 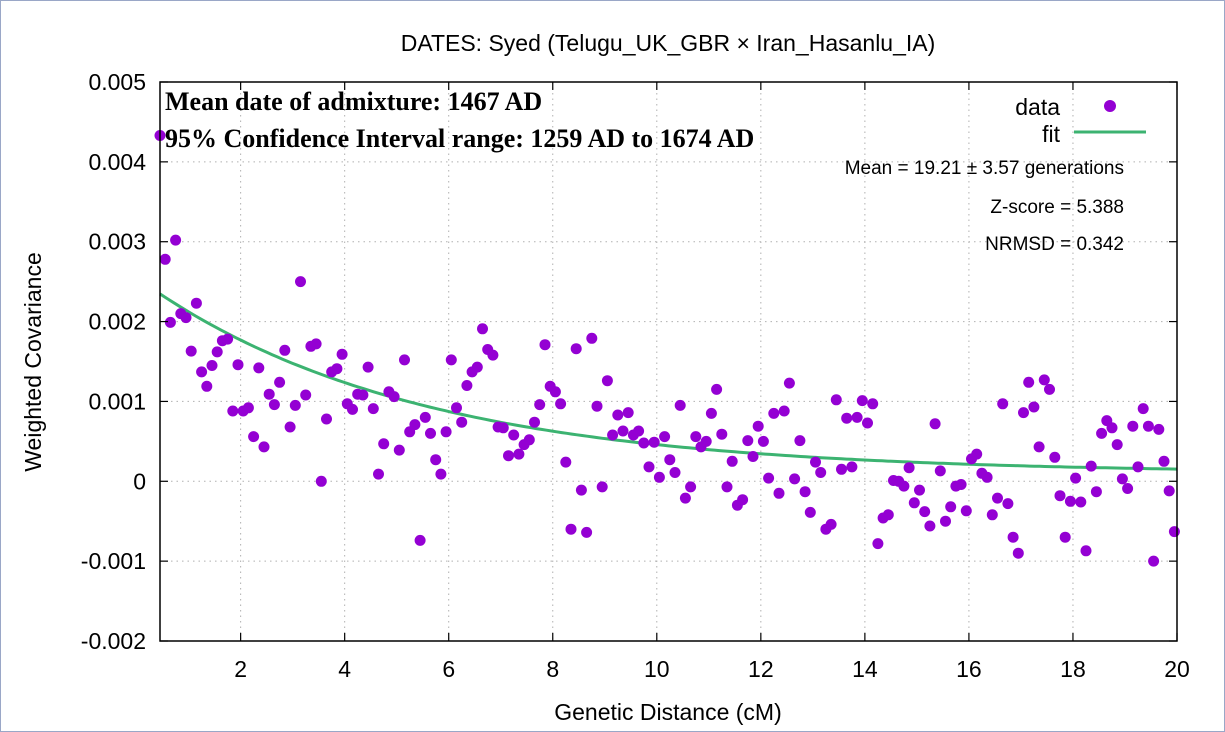 What do you see at coordinates (117, 322) in the screenshot?
I see `y-tick-label: 0.002` at bounding box center [117, 322].